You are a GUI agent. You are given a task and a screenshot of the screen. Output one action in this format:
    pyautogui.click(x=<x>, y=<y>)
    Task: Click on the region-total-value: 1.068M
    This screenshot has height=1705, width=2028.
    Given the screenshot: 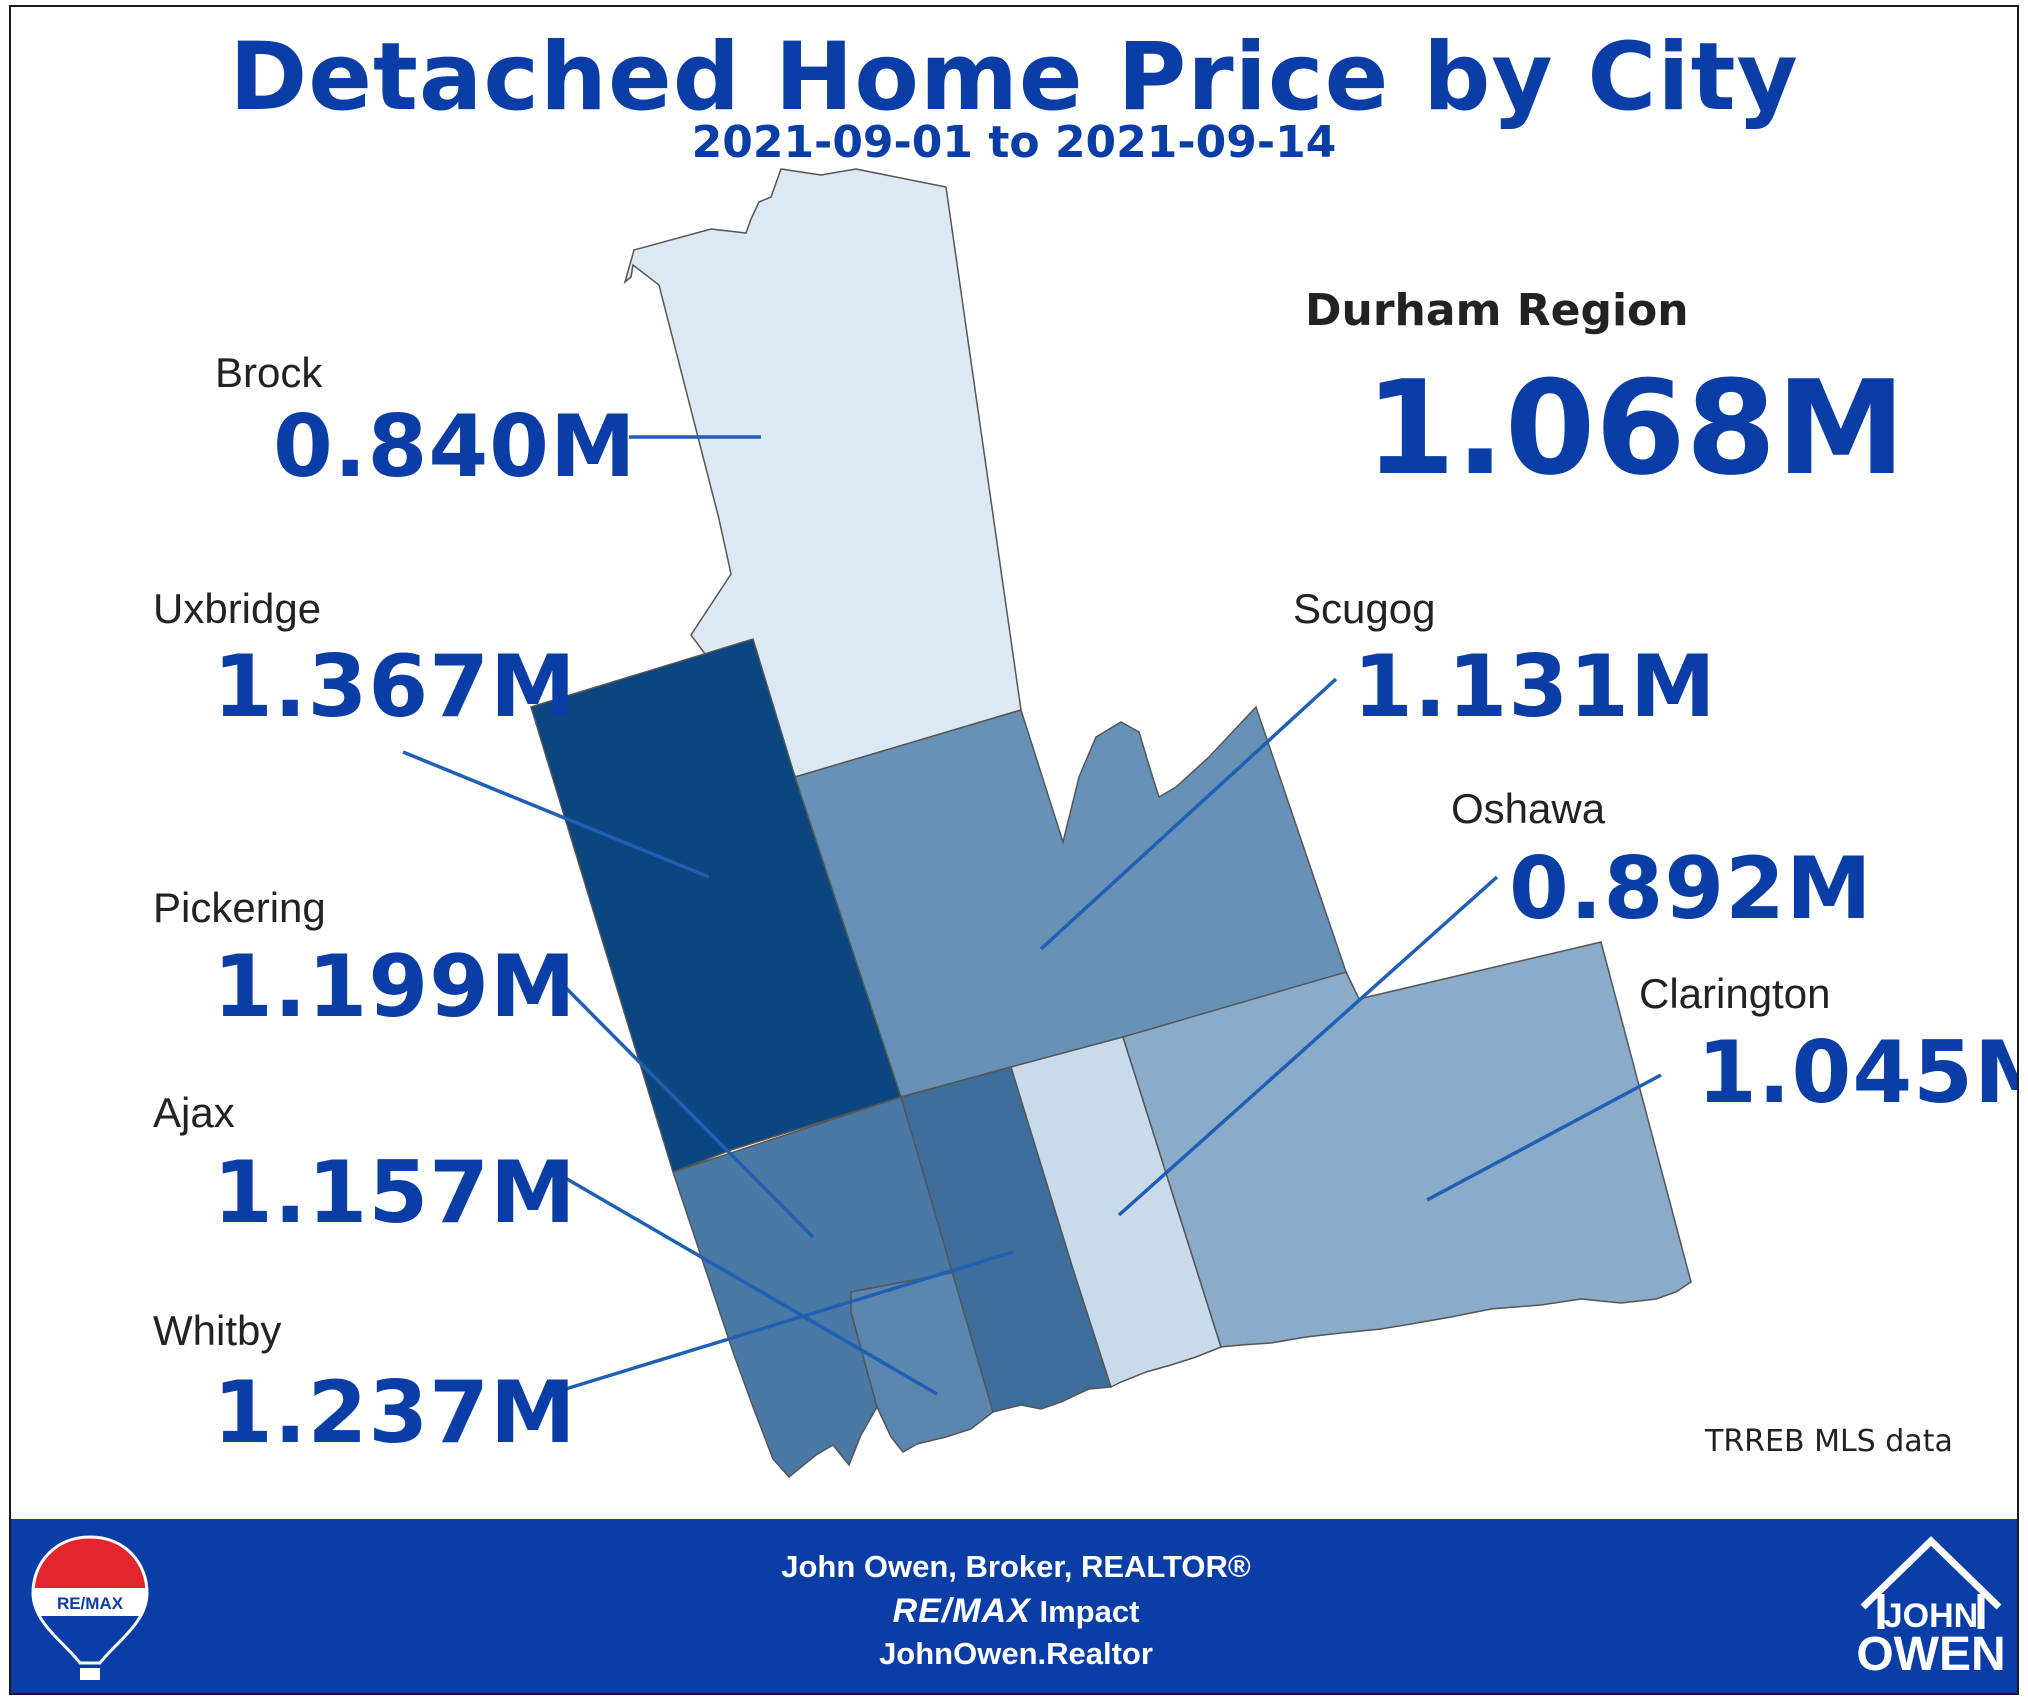 What is the action you would take?
    pyautogui.click(x=1635, y=428)
    